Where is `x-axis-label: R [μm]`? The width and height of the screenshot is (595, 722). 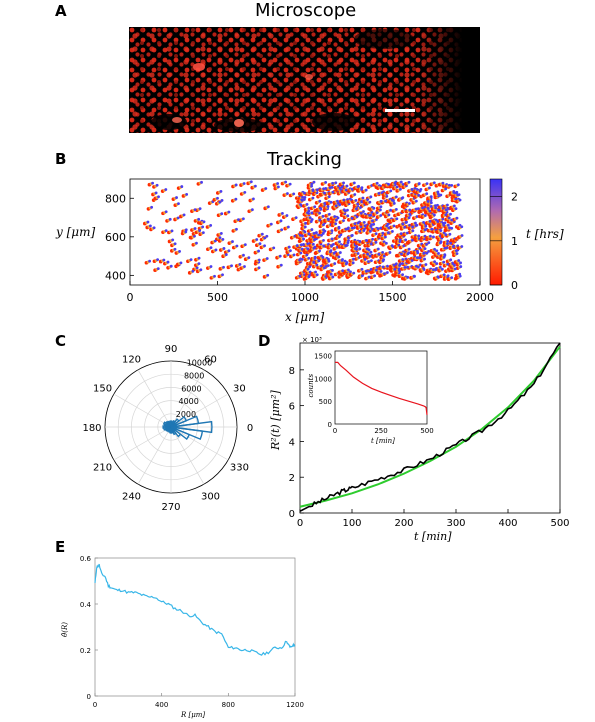 x-axis-label: R [μm] is located at coordinates (192, 715).